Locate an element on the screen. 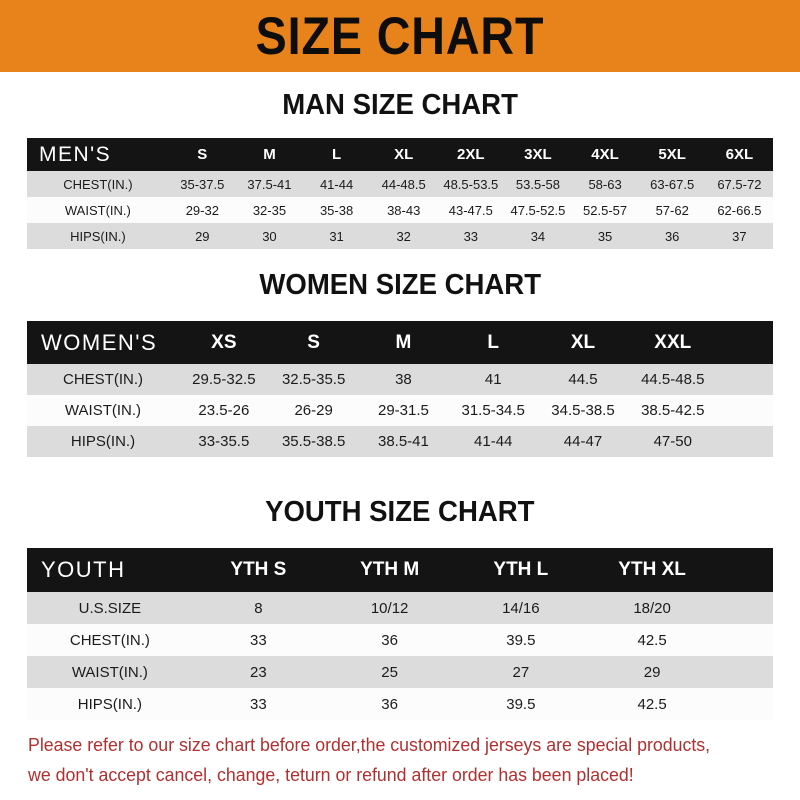 The width and height of the screenshot is (800, 800). women-column-header-2: M is located at coordinates (403, 342).